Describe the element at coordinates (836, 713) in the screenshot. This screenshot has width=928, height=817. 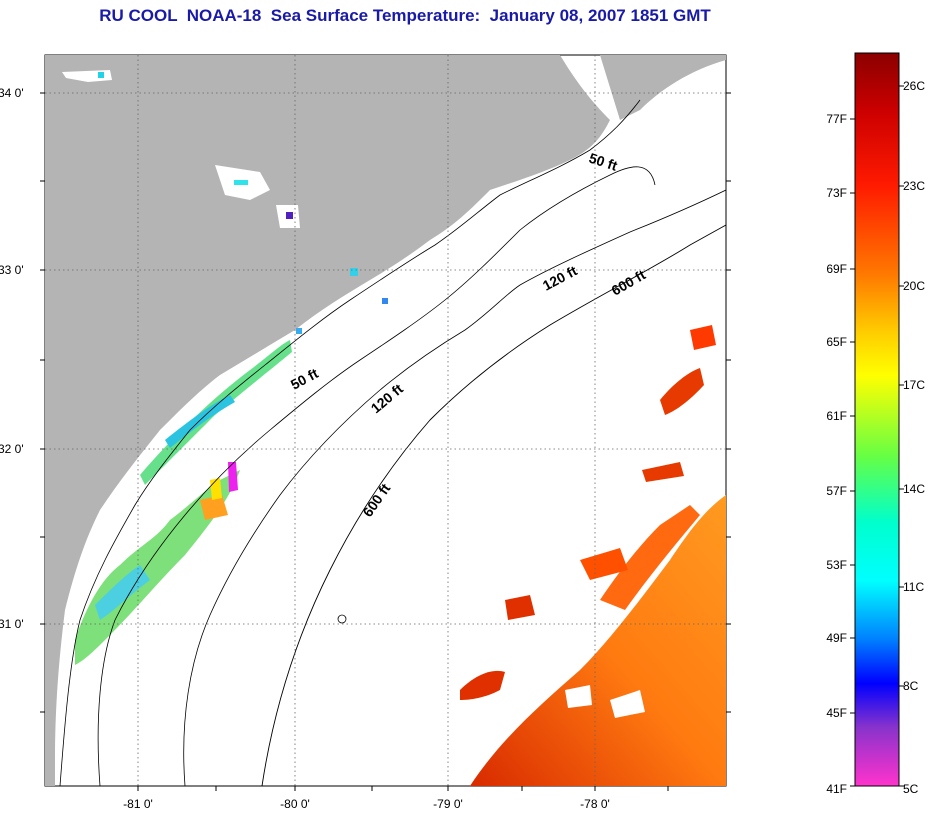
I see `cb-label-45f: 45F` at that location.